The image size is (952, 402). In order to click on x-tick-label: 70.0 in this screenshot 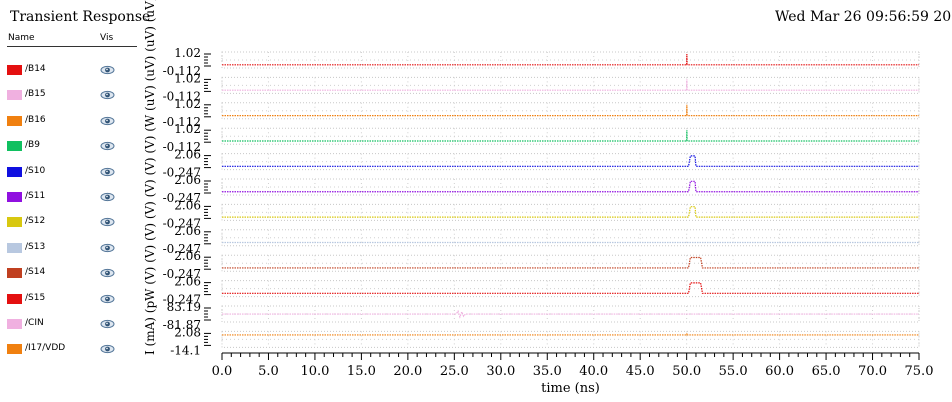, I will do `click(872, 371)`.